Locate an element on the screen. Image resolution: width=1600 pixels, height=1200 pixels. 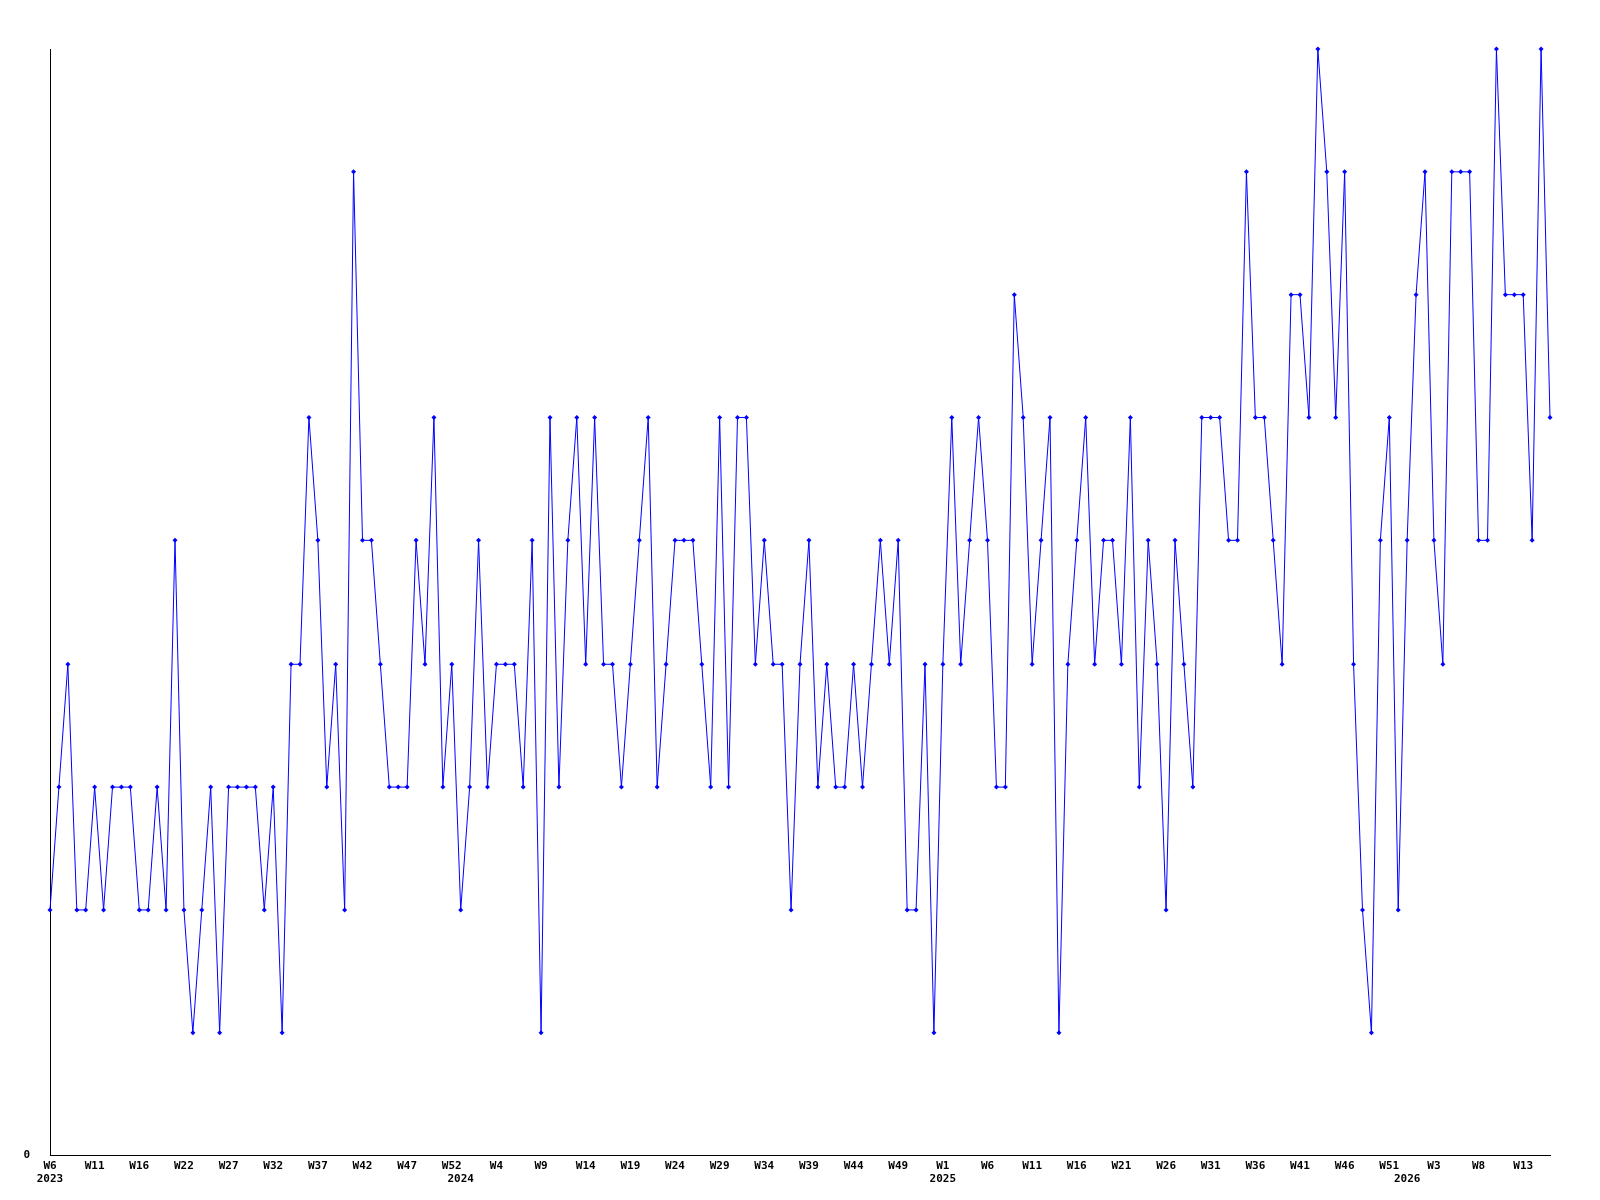
x-tick-label: W14 is located at coordinates (586, 1166).